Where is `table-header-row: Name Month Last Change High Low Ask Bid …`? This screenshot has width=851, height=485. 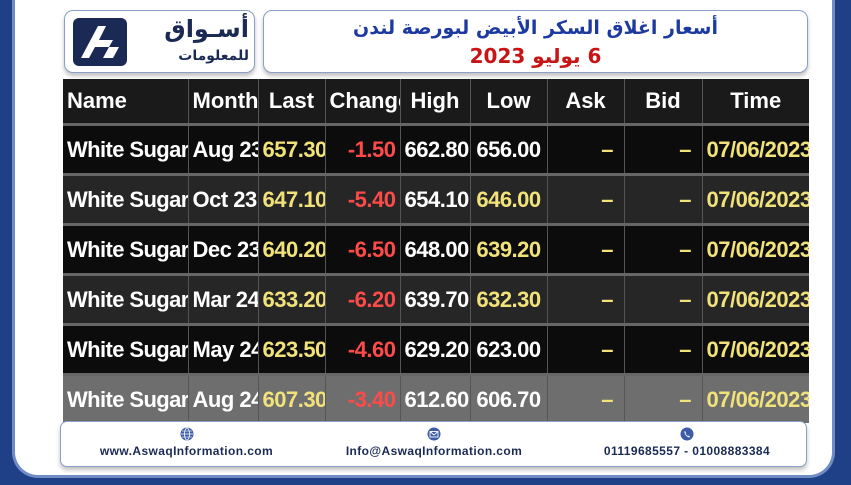 table-header-row: Name Month Last Change High Low Ask Bid … is located at coordinates (436, 102).